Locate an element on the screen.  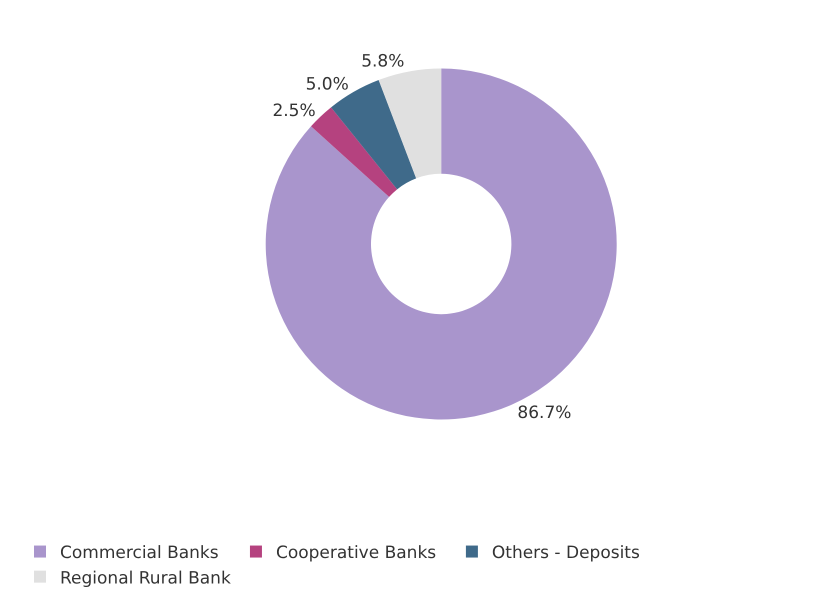
data-label: 86.7% is located at coordinates (544, 412).